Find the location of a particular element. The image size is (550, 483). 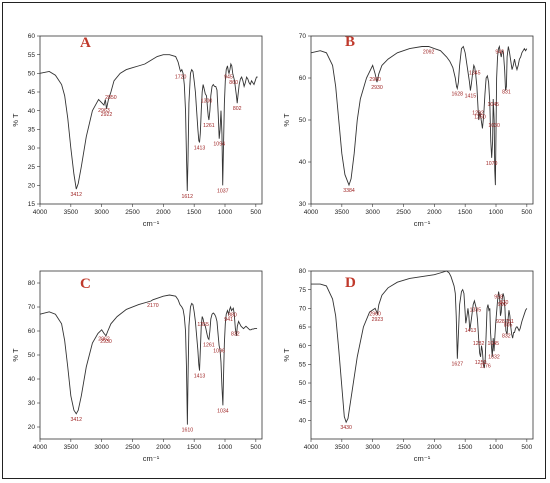

peak-label: 1070 is located at coordinates (492, 164).